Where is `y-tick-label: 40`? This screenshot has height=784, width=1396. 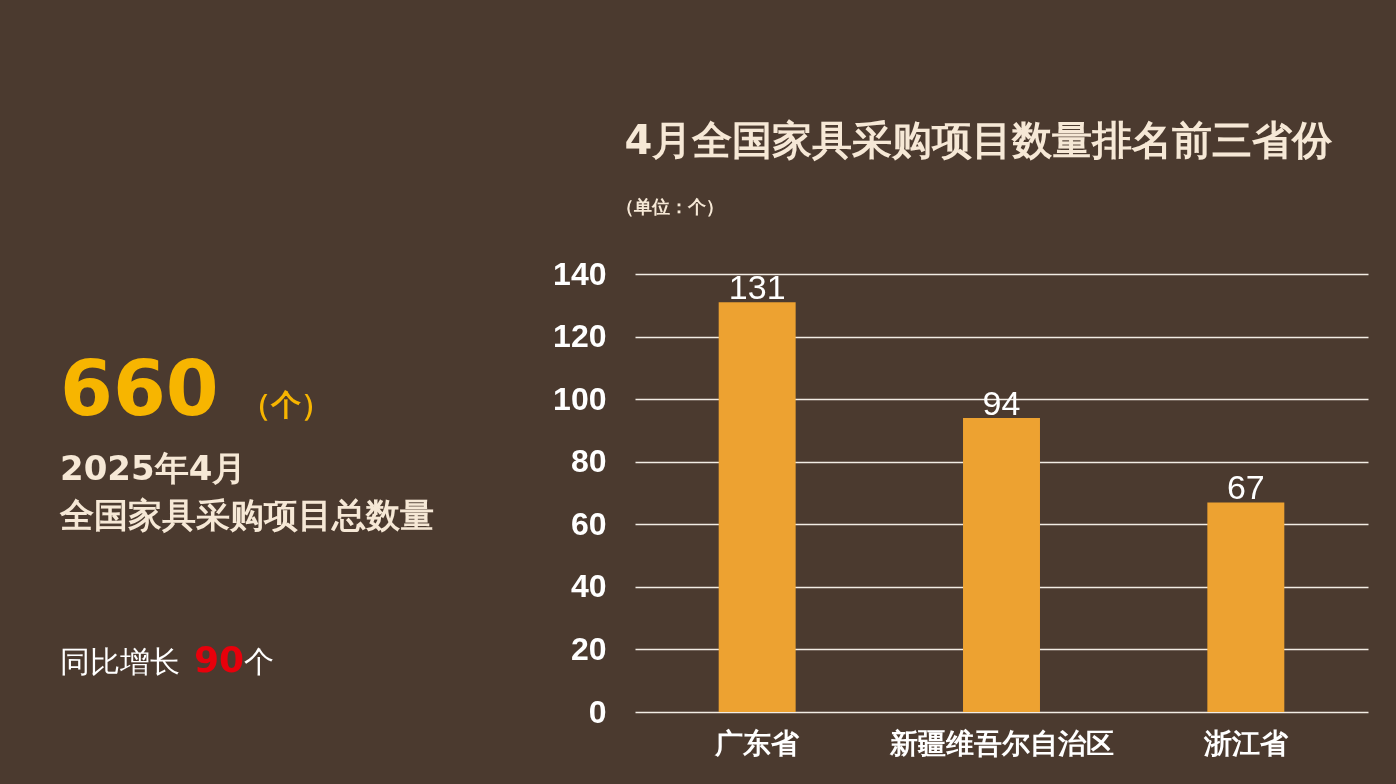
y-tick-label: 40 is located at coordinates (588, 586).